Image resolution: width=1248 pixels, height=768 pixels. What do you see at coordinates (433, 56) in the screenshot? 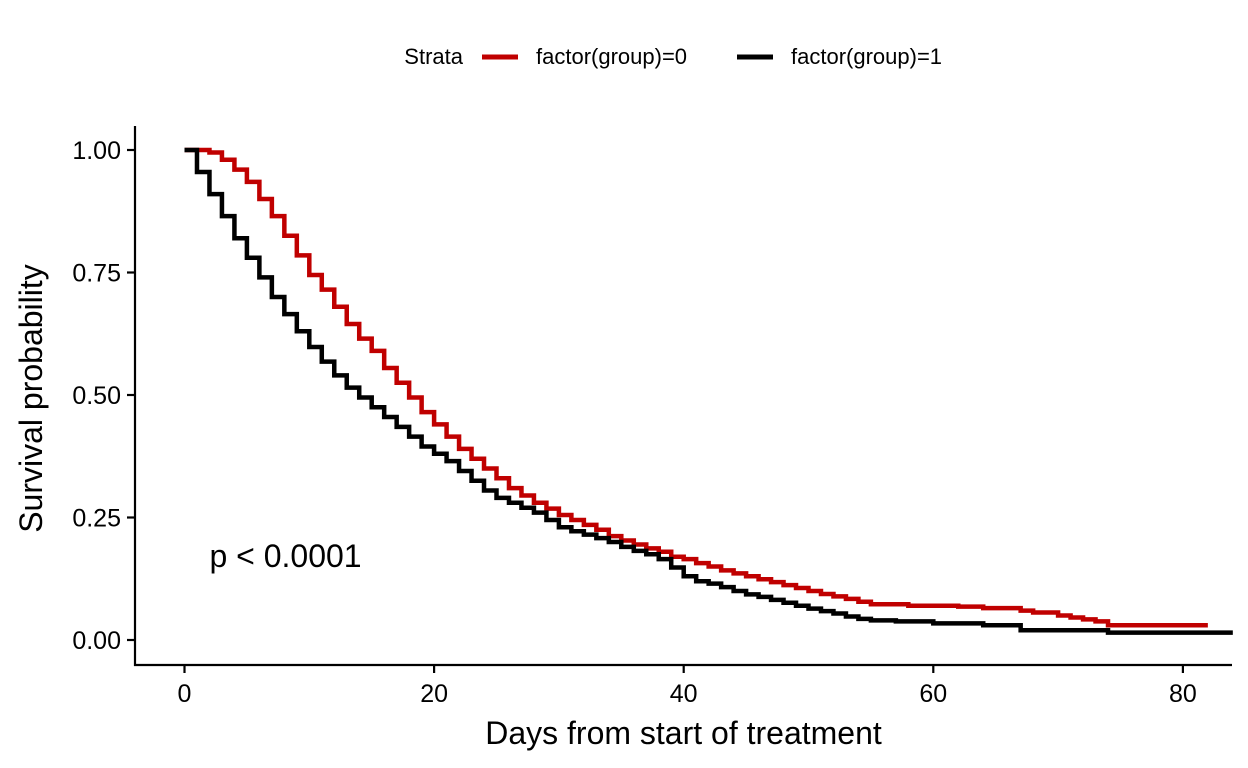
I see `legend-title: Strata` at bounding box center [433, 56].